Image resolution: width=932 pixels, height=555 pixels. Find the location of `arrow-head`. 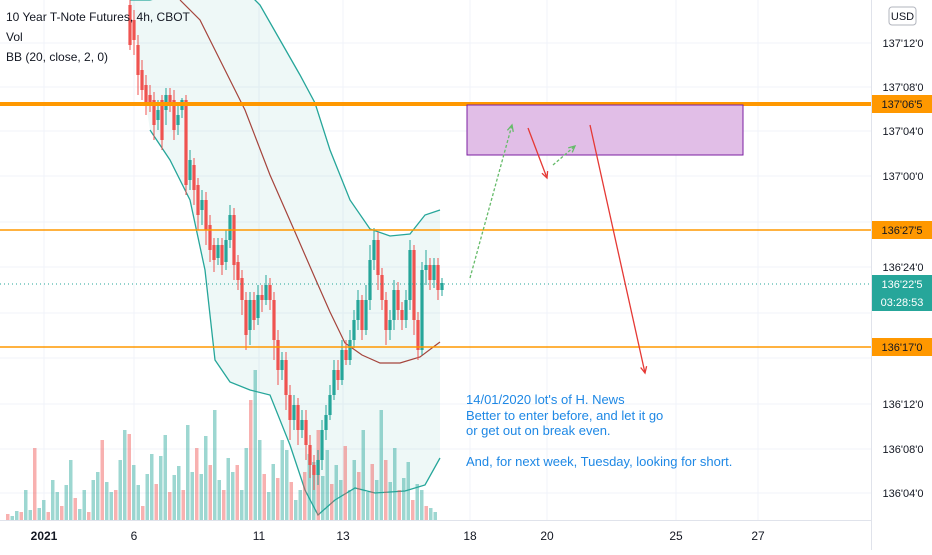

arrow-head is located at coordinates (644, 370).